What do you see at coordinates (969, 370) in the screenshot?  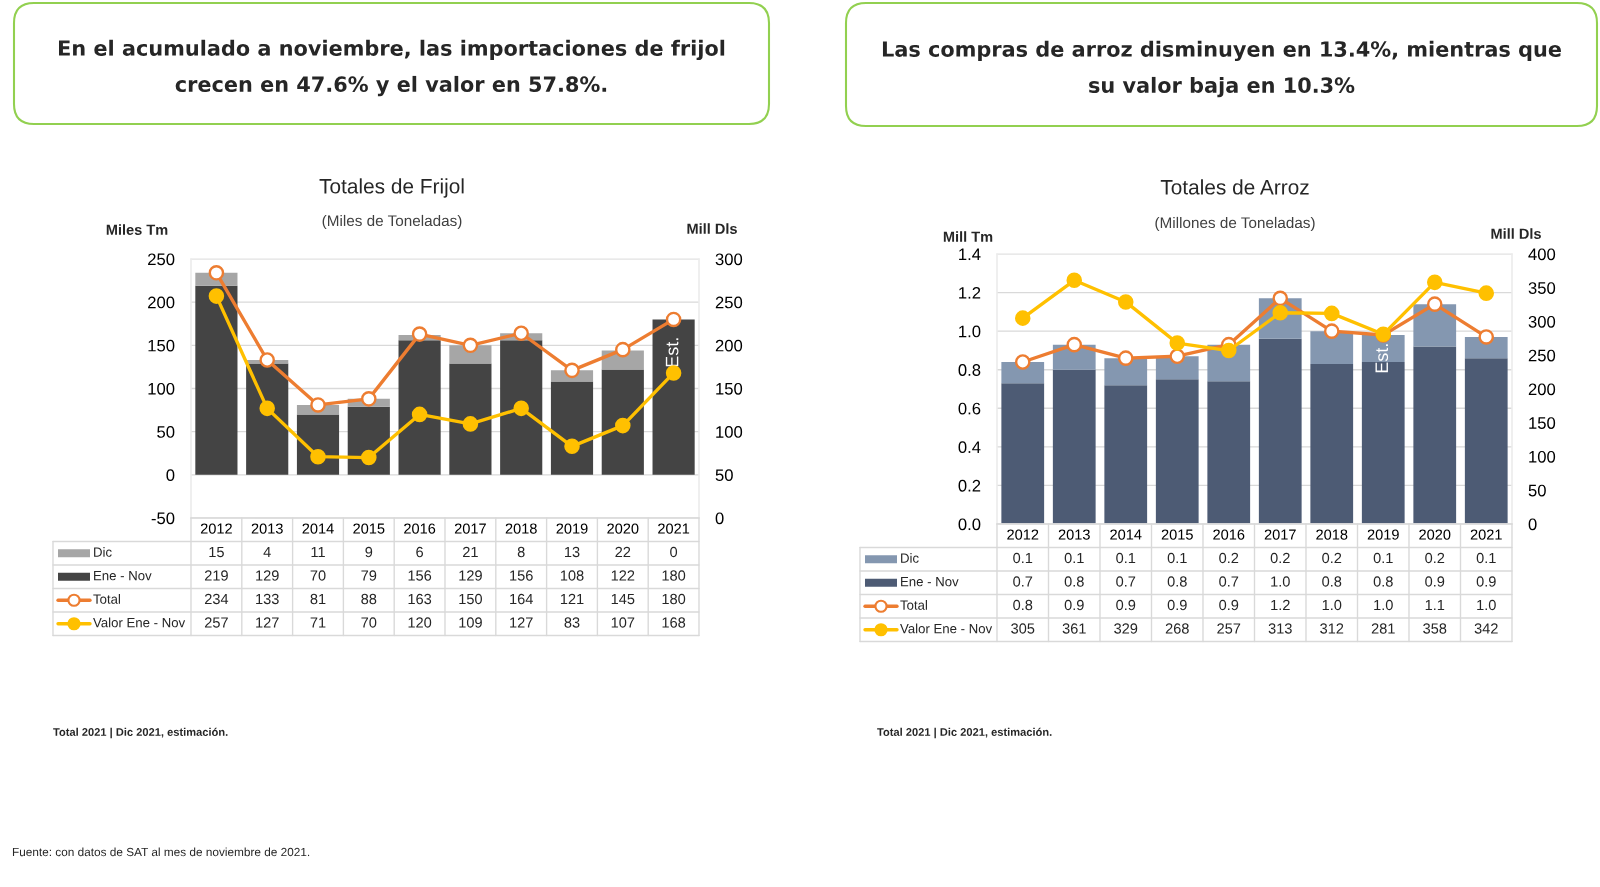 I see `y-tick-label: 0.8` at bounding box center [969, 370].